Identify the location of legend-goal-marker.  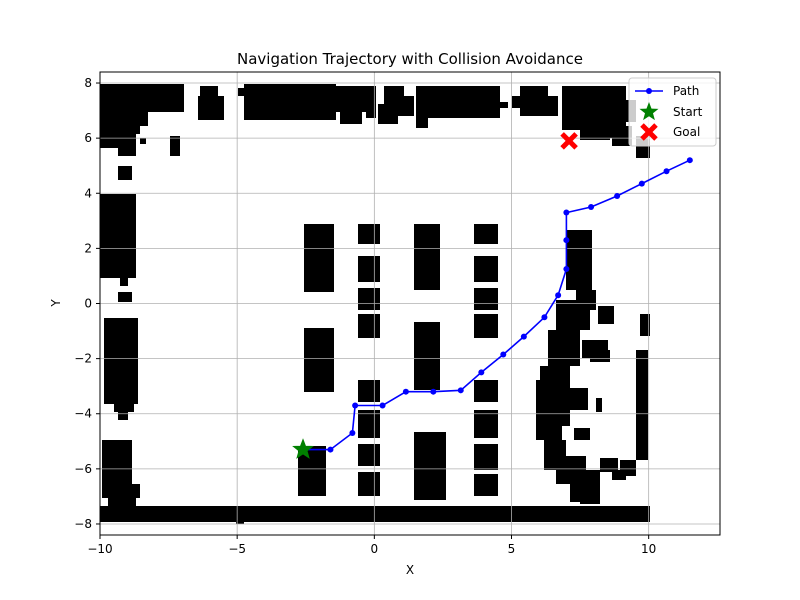
(649, 132).